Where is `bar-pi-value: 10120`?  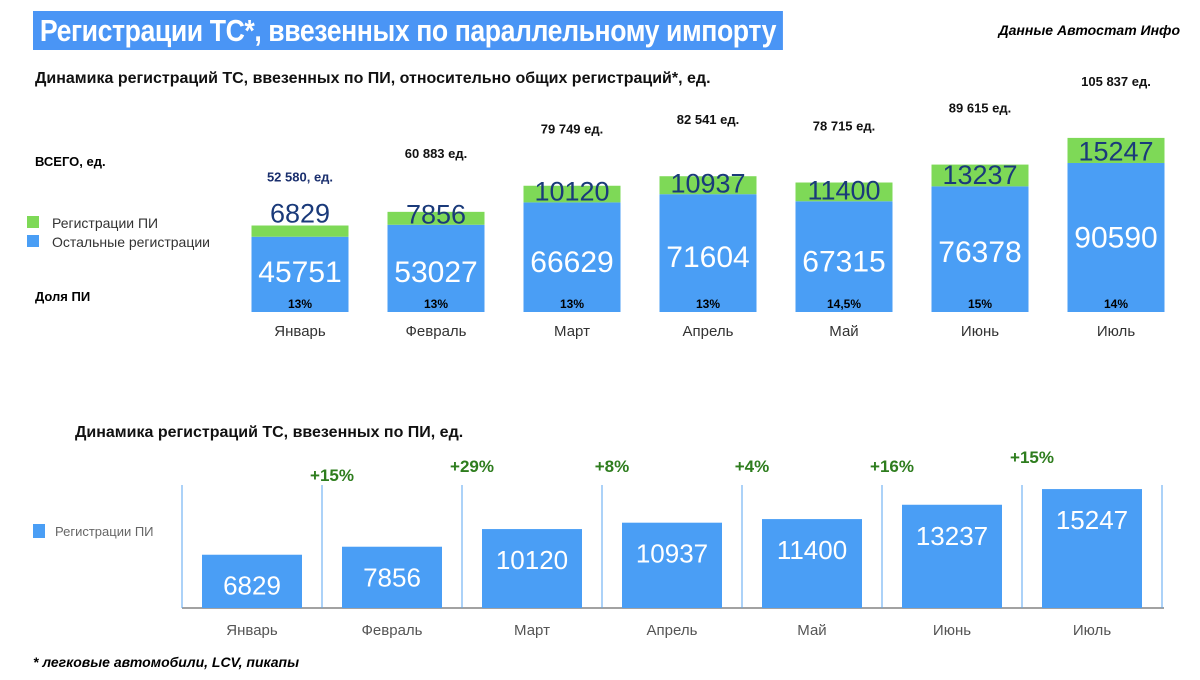 bar-pi-value: 10120 is located at coordinates (571, 192).